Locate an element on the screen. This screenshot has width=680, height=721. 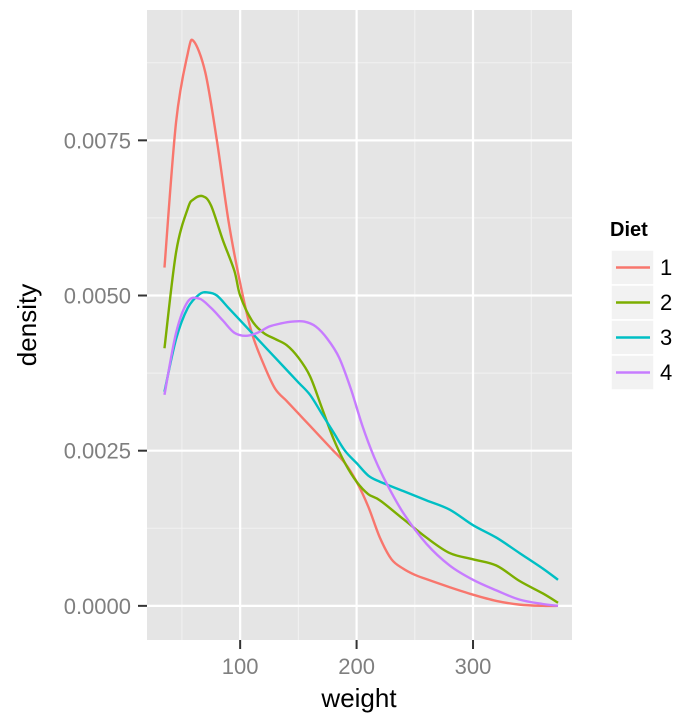
y-axis: 0.0000 0.0025 0.0050 0.0075 is located at coordinates (105, 373).